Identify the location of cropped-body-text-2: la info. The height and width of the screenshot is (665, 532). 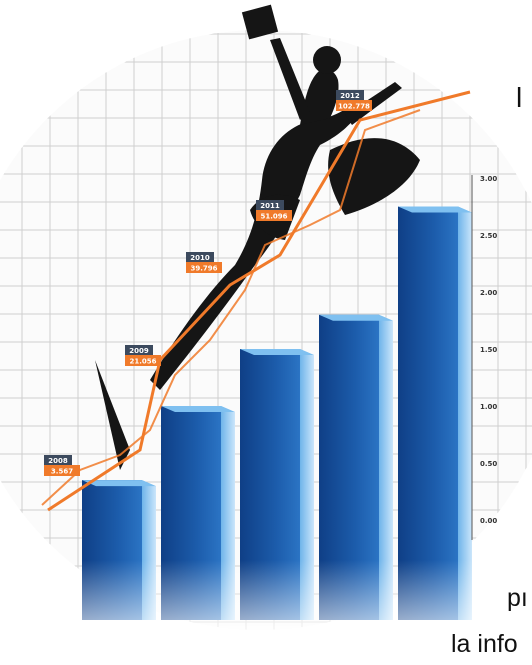
(484, 644).